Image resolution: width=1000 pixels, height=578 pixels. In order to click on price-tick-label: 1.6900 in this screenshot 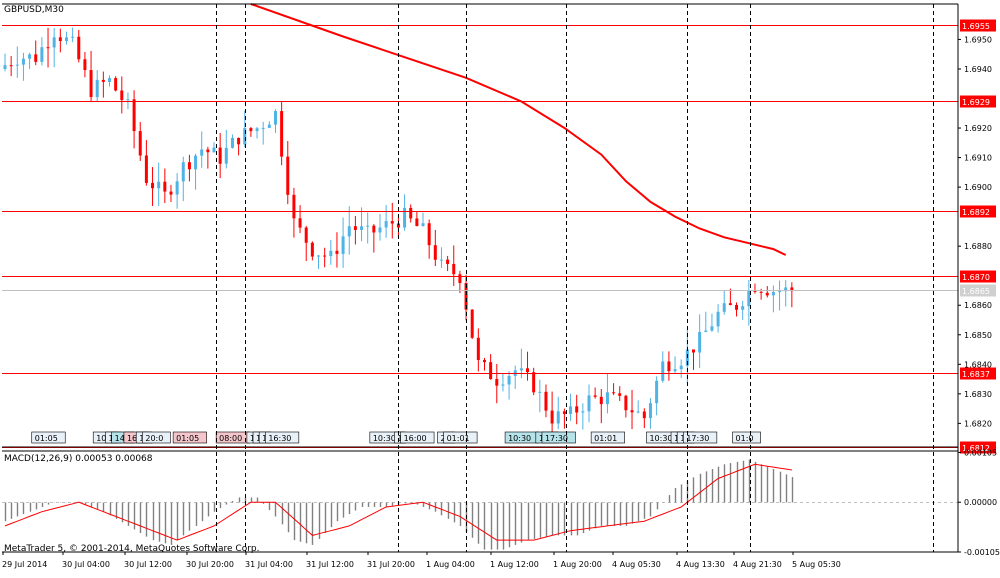, I will do `click(978, 187)`.